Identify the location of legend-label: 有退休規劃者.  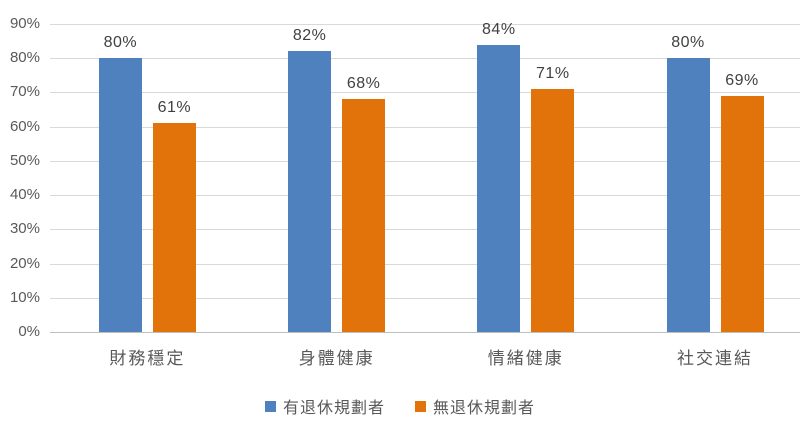
(333, 408).